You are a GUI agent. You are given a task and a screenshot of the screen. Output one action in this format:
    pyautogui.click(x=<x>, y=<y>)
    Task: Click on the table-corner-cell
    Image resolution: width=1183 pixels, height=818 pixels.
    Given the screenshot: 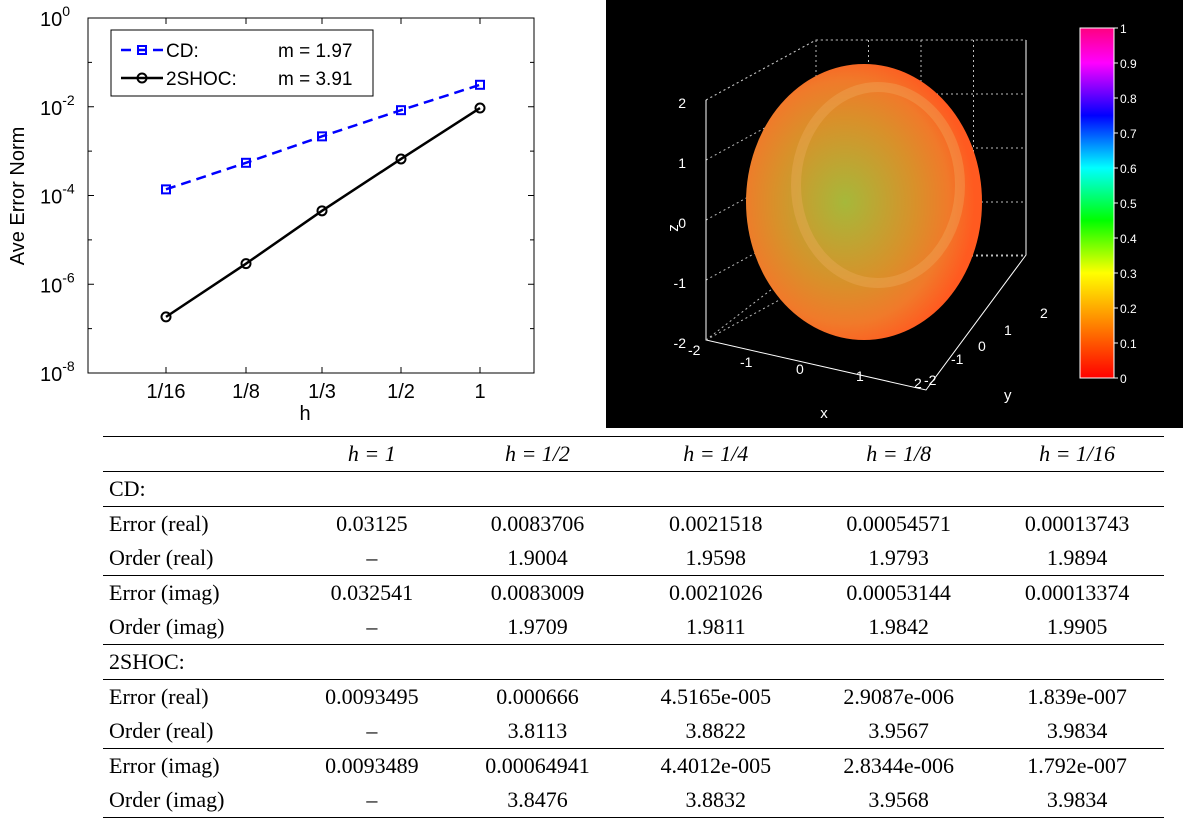 What is the action you would take?
    pyautogui.click(x=198, y=454)
    